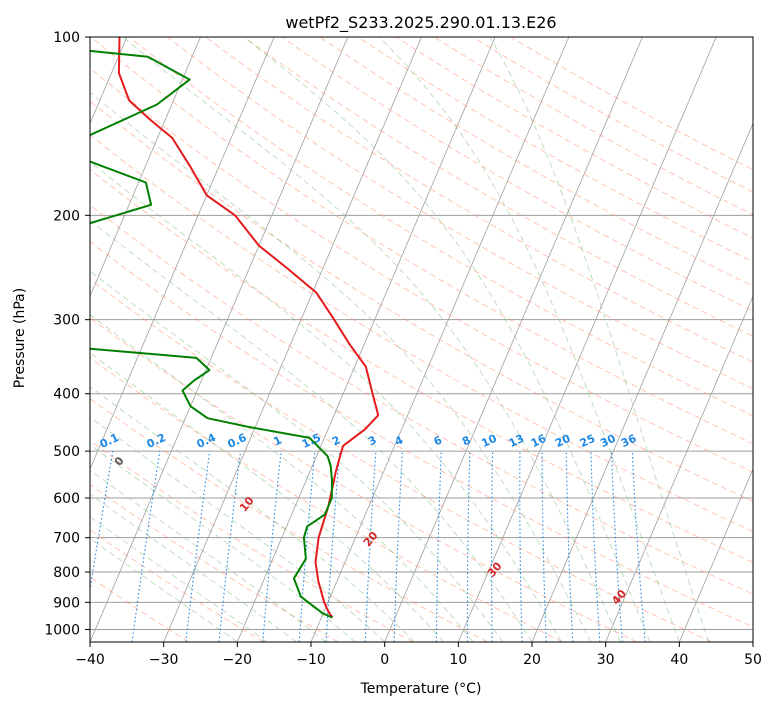 Image resolution: width=775 pixels, height=708 pixels. Describe the element at coordinates (90, 660) in the screenshot. I see `x-tick-label: −40` at that location.